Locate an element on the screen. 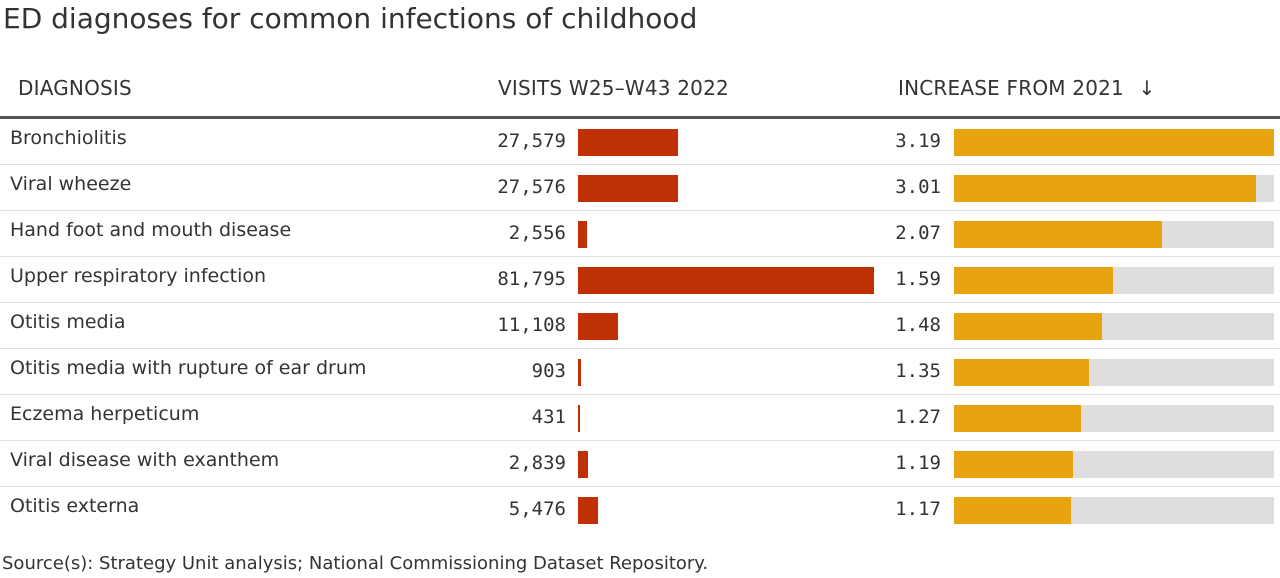 This screenshot has width=1280, height=578. visits-value-label: 11,108 is located at coordinates (531, 325).